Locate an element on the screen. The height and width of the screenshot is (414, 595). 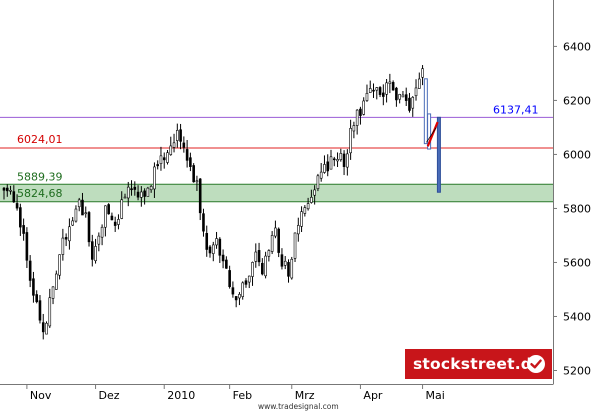
y-tick-label: 6200 is located at coordinates (577, 100).